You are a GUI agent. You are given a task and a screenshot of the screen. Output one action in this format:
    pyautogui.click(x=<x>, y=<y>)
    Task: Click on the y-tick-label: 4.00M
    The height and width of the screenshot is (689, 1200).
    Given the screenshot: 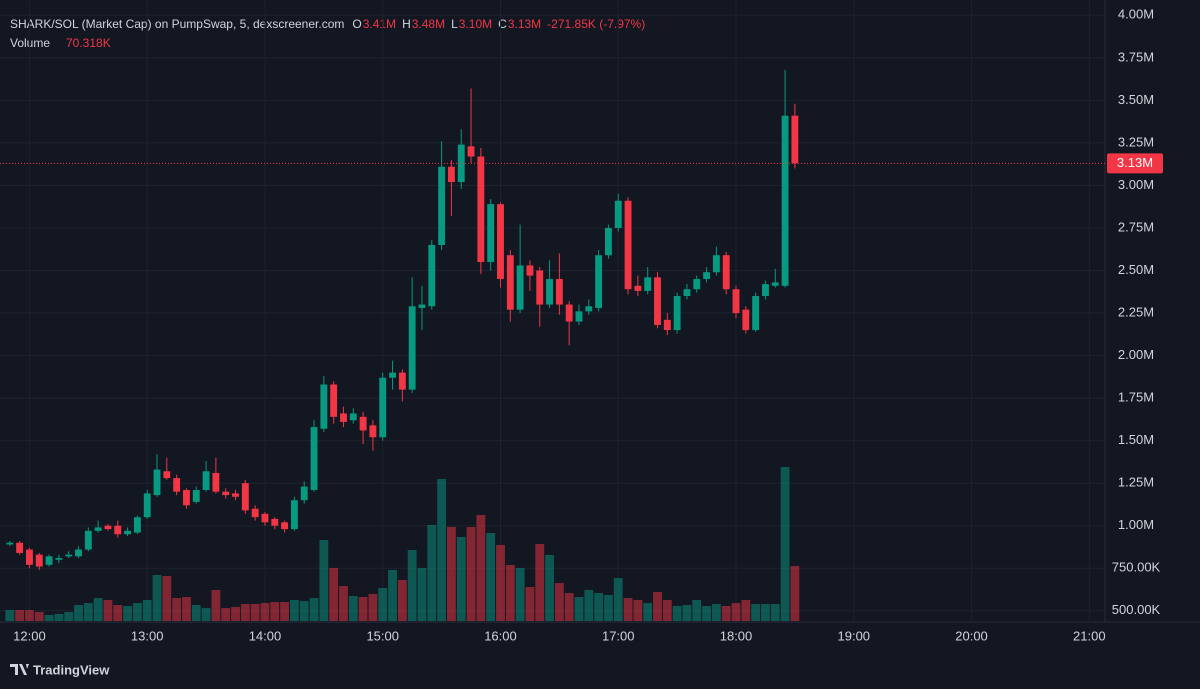 What is the action you would take?
    pyautogui.click(x=1136, y=14)
    